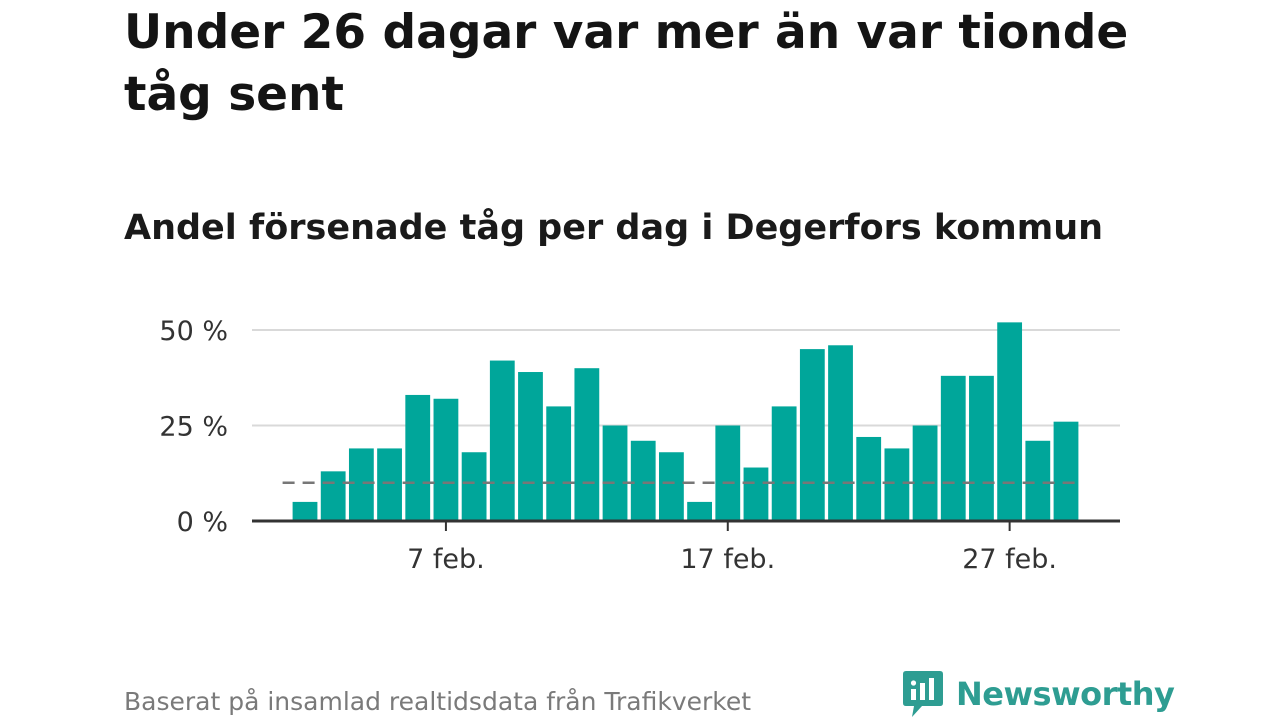 The image size is (1280, 720). What do you see at coordinates (446, 559) in the screenshot?
I see `x-tick-label: 7 feb.` at bounding box center [446, 559].